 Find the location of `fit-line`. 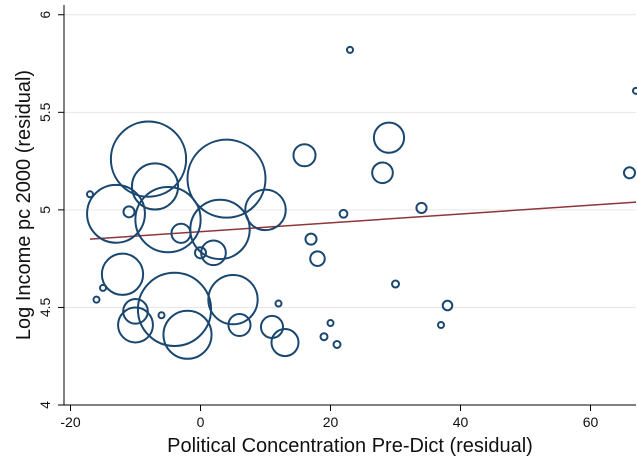

fit-line is located at coordinates (363, 220).